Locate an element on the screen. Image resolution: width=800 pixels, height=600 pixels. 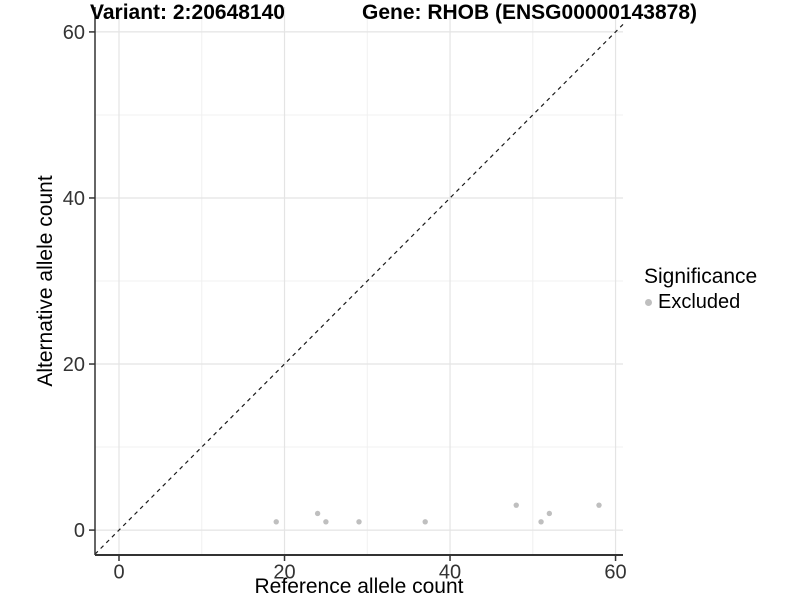
legend: Significance Excluded is located at coordinates (719, 289).